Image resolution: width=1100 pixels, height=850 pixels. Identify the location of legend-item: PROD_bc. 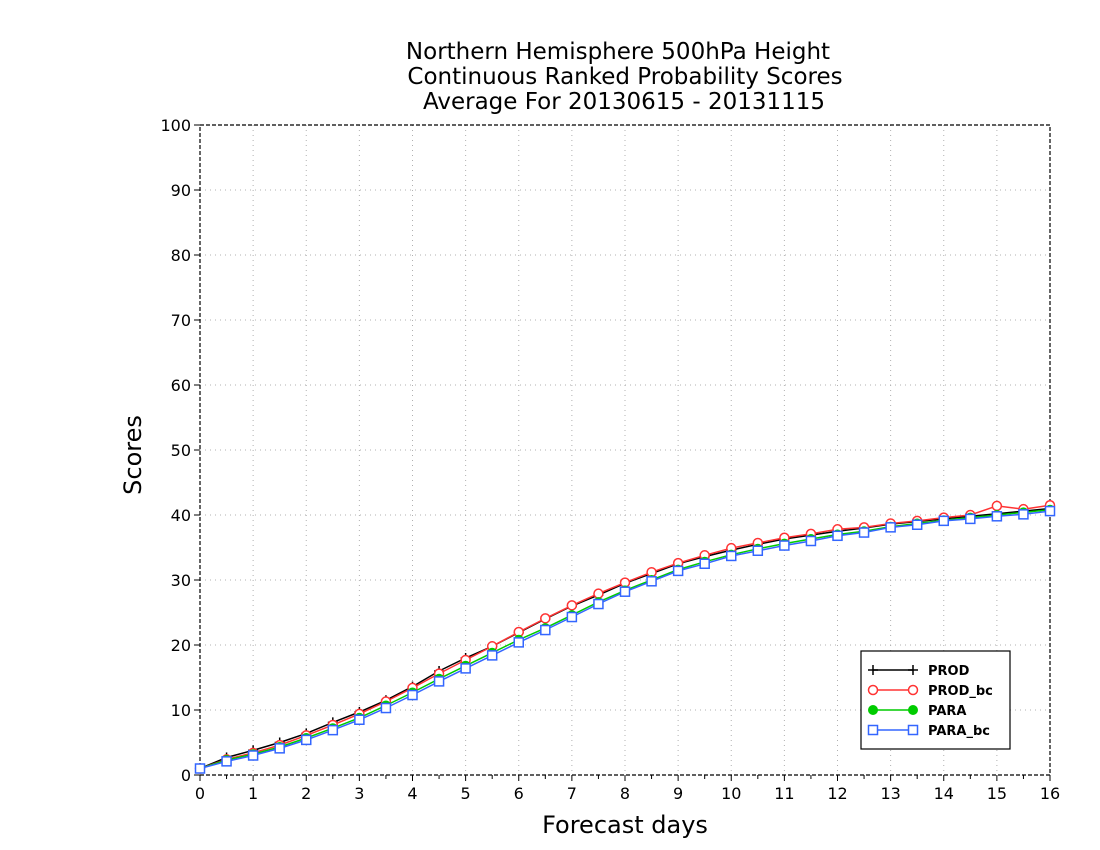
(930, 691).